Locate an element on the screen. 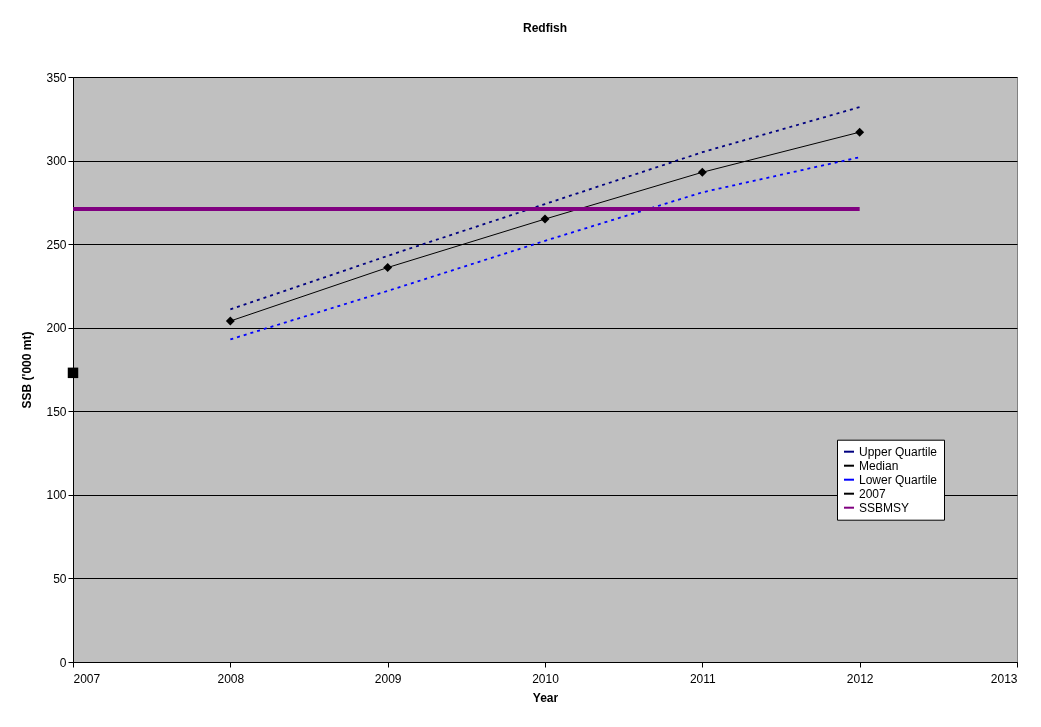 The height and width of the screenshot is (727, 1041). x-tick-label: 2008 is located at coordinates (231, 678).